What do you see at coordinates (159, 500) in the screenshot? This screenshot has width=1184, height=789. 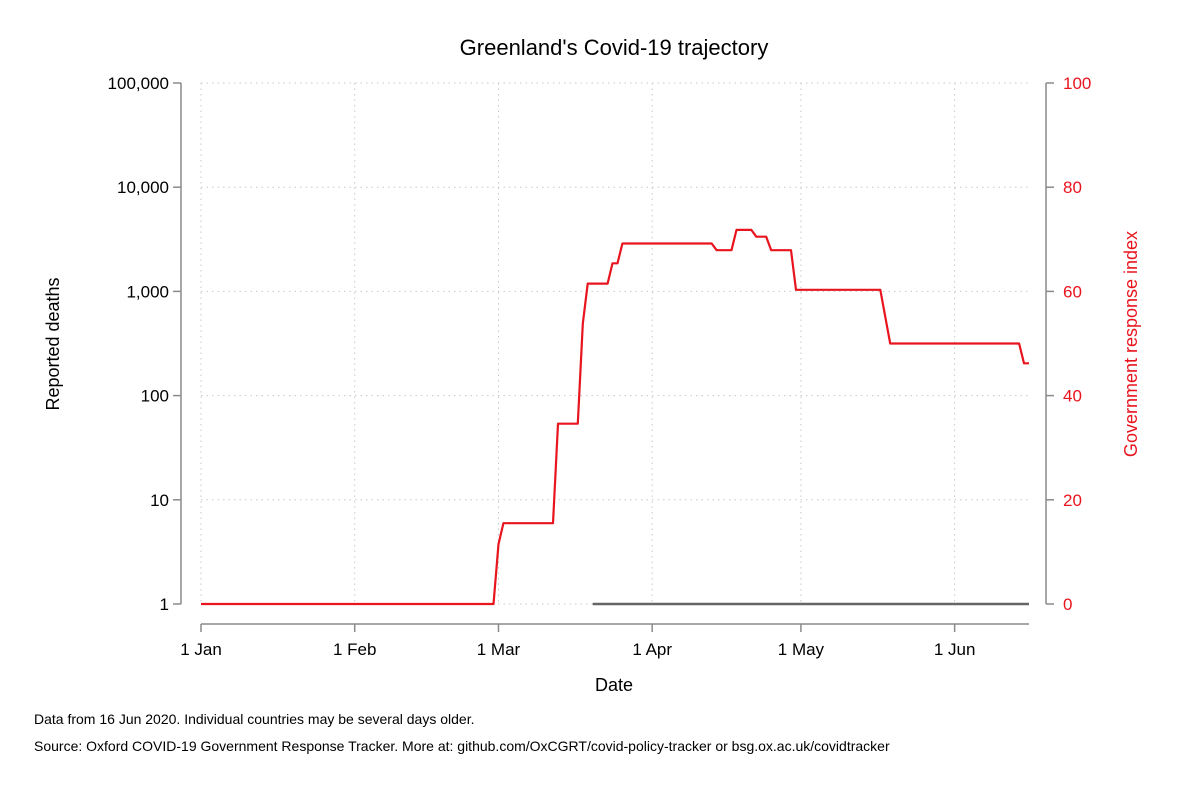 I see `left-y-tick-label: 10` at bounding box center [159, 500].